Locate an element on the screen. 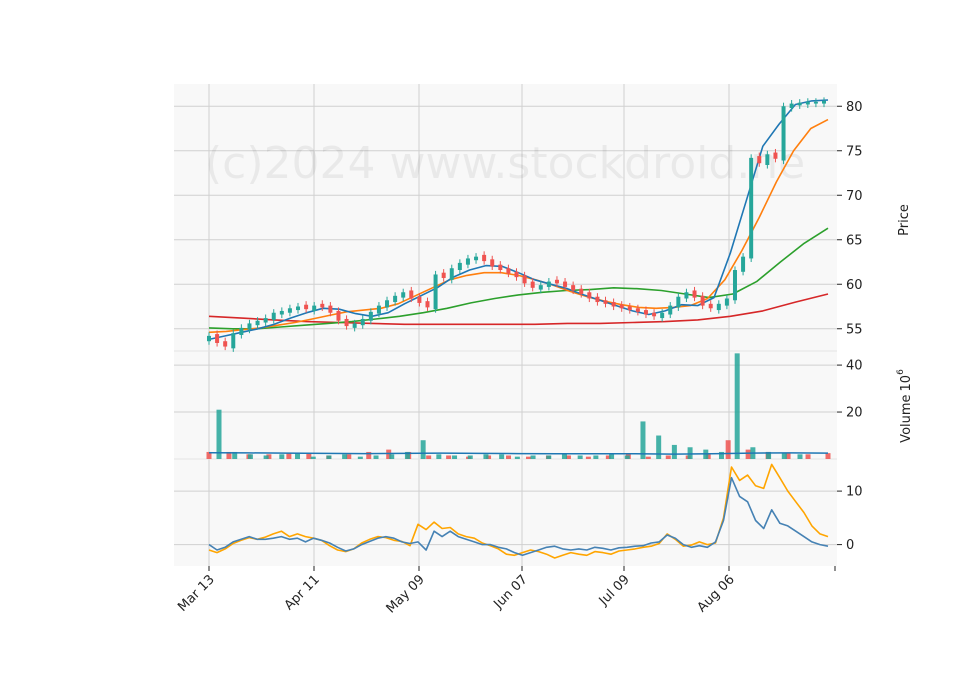 Image resolution: width=960 pixels, height=690 pixels. price-tick-label: 70 is located at coordinates (854, 196).